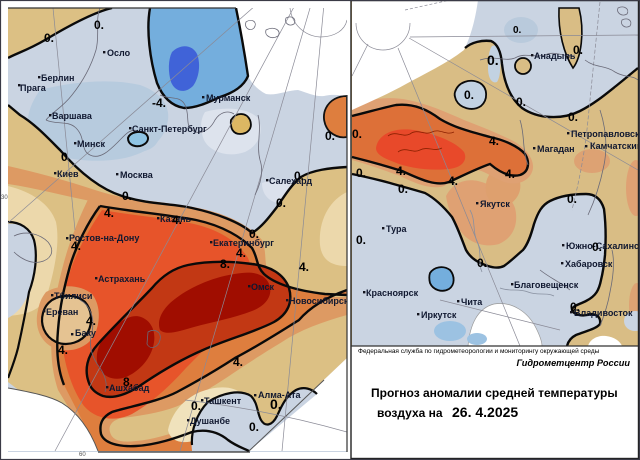 This screenshot has width=640, height=460. Describe the element at coordinates (319, 301) in the screenshot. I see `svg-text: Новосибирск` at that location.